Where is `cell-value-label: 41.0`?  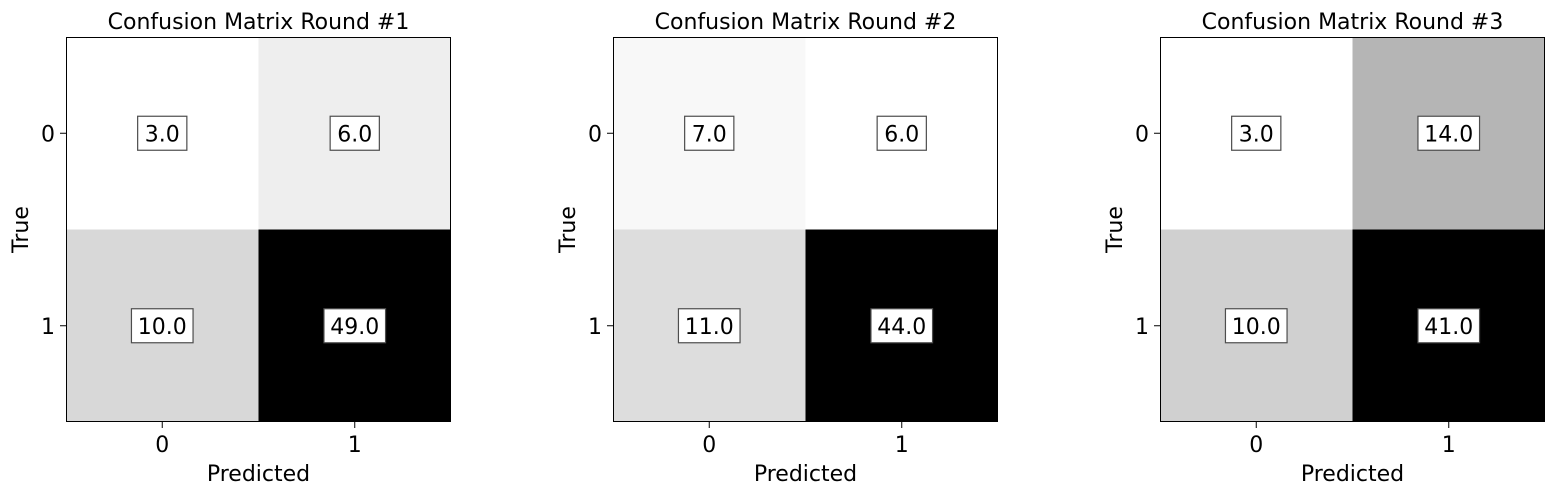 cell-value-label: 41.0 is located at coordinates (1448, 327).